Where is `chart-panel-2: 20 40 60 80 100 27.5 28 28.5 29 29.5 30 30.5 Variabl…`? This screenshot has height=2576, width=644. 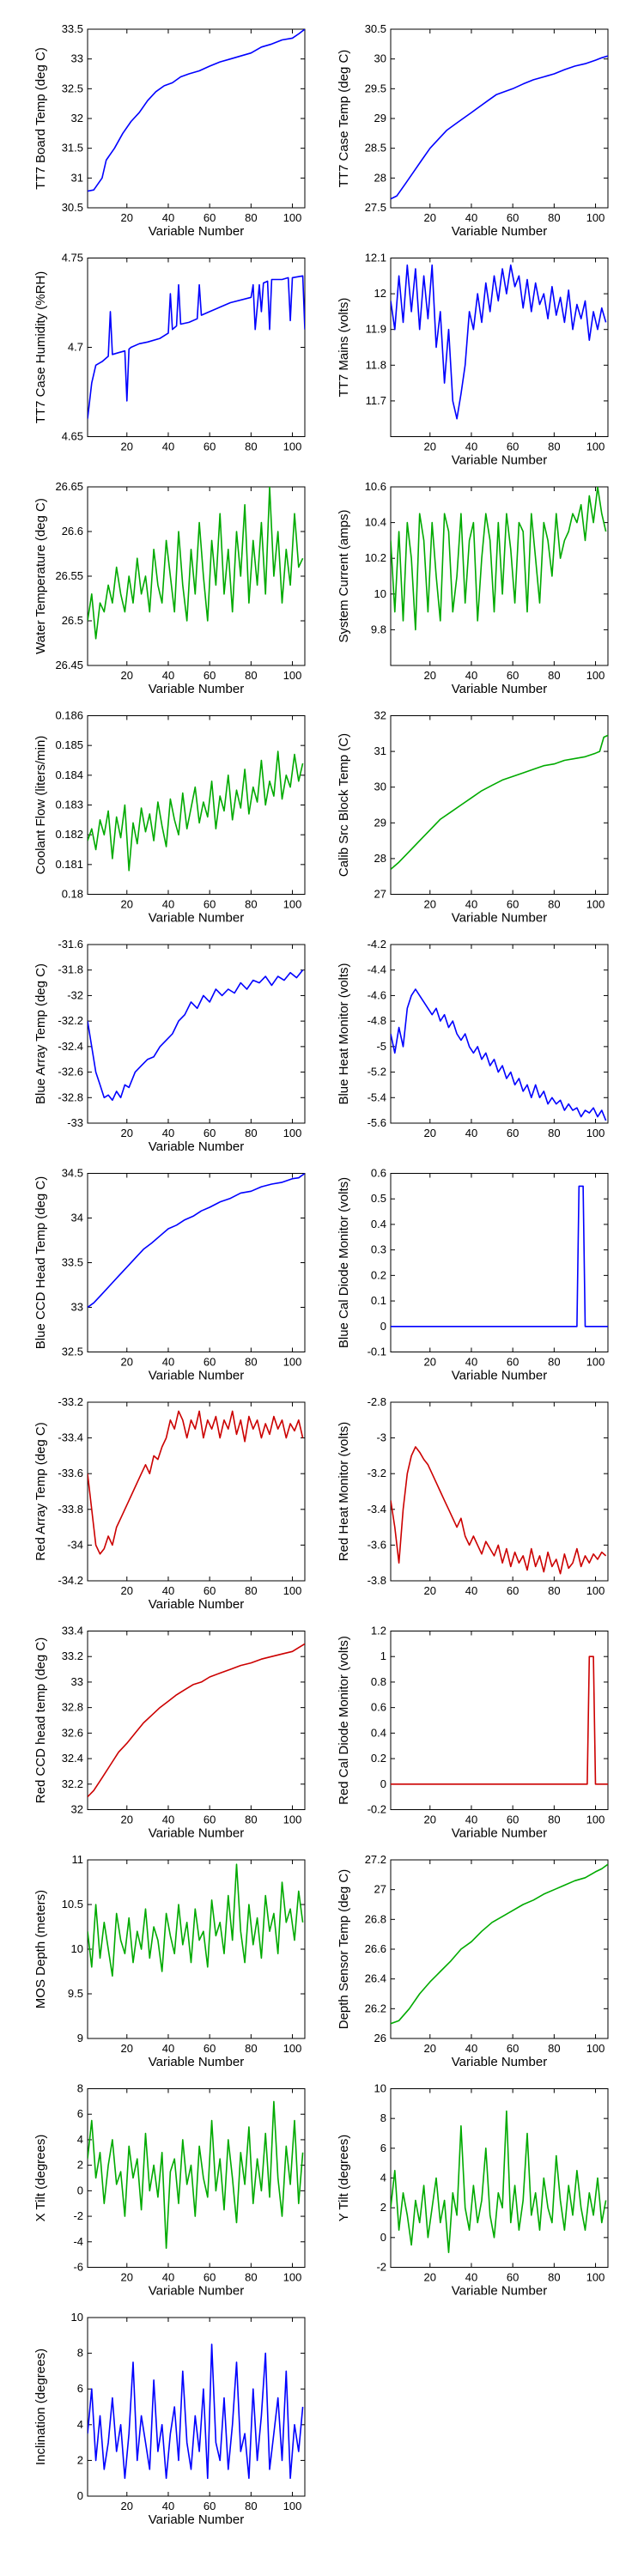 chart-panel-2: 20 40 60 80 100 27.5 28 28.5 29 29.5 30 30.5 Variabl… is located at coordinates (473, 130).